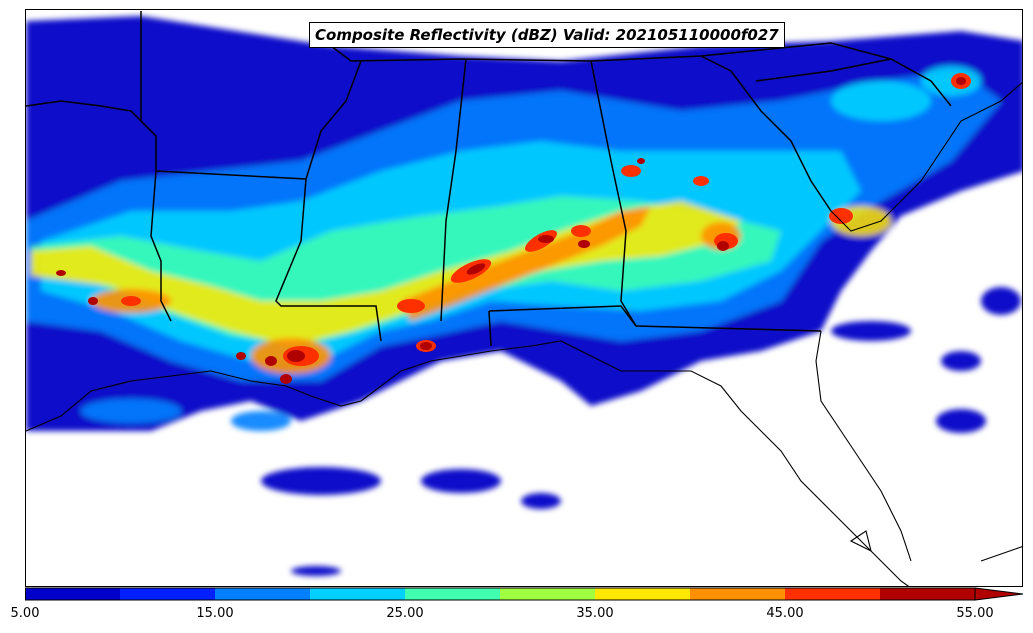 This screenshot has width=1033, height=633. I want to click on colorbar-tick-label: 5.00, so click(25, 613).